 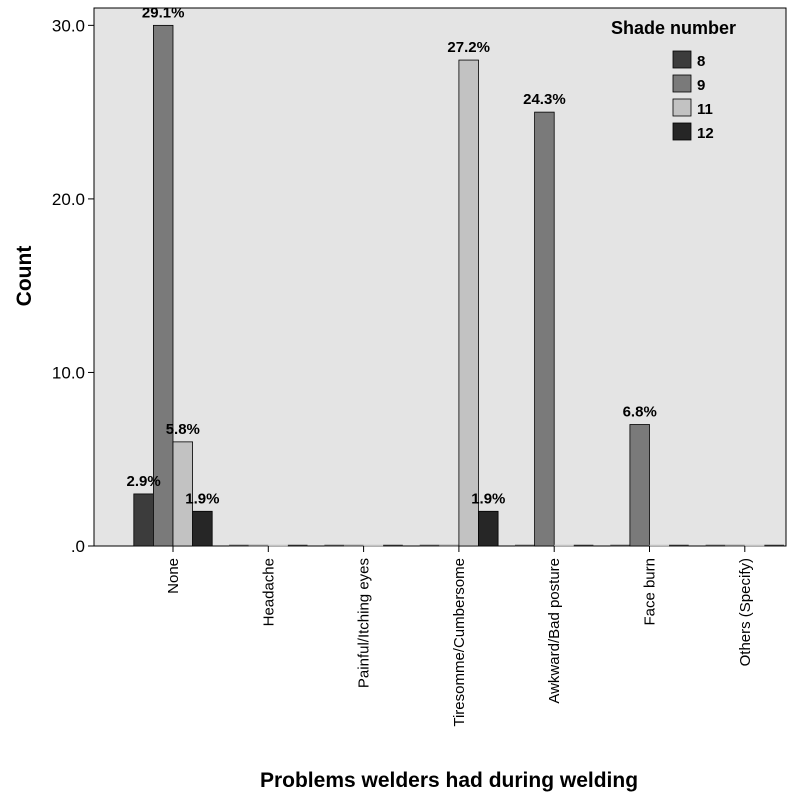 What do you see at coordinates (268, 592) in the screenshot?
I see `x-tick-label: Headache` at bounding box center [268, 592].